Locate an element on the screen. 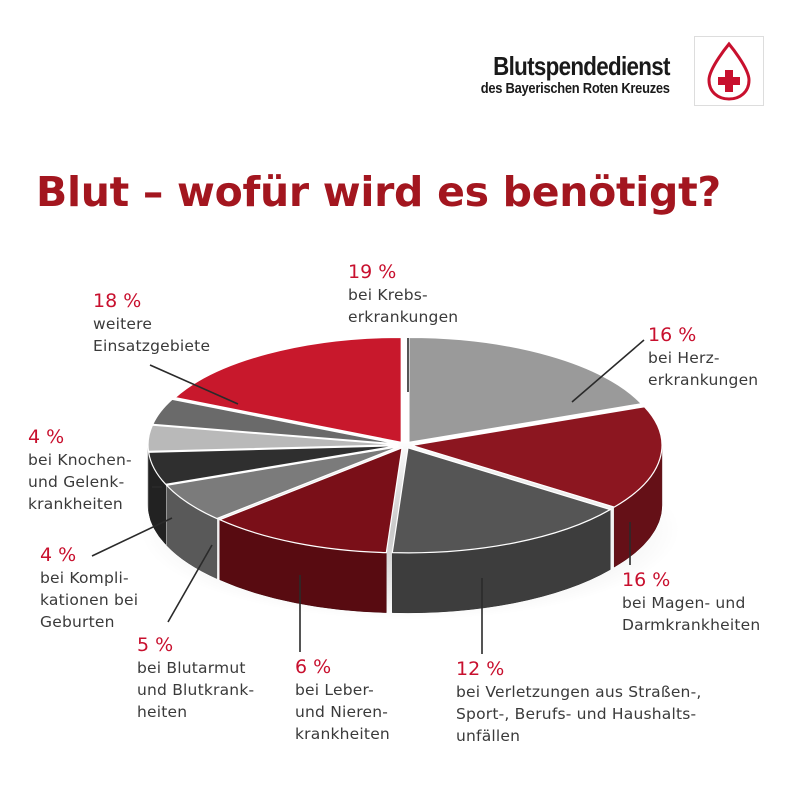 Image resolution: width=800 pixels, height=800 pixels. slice-label-8: 4 % bei Knochen- und Gelenk- krankheiten is located at coordinates (80, 470).